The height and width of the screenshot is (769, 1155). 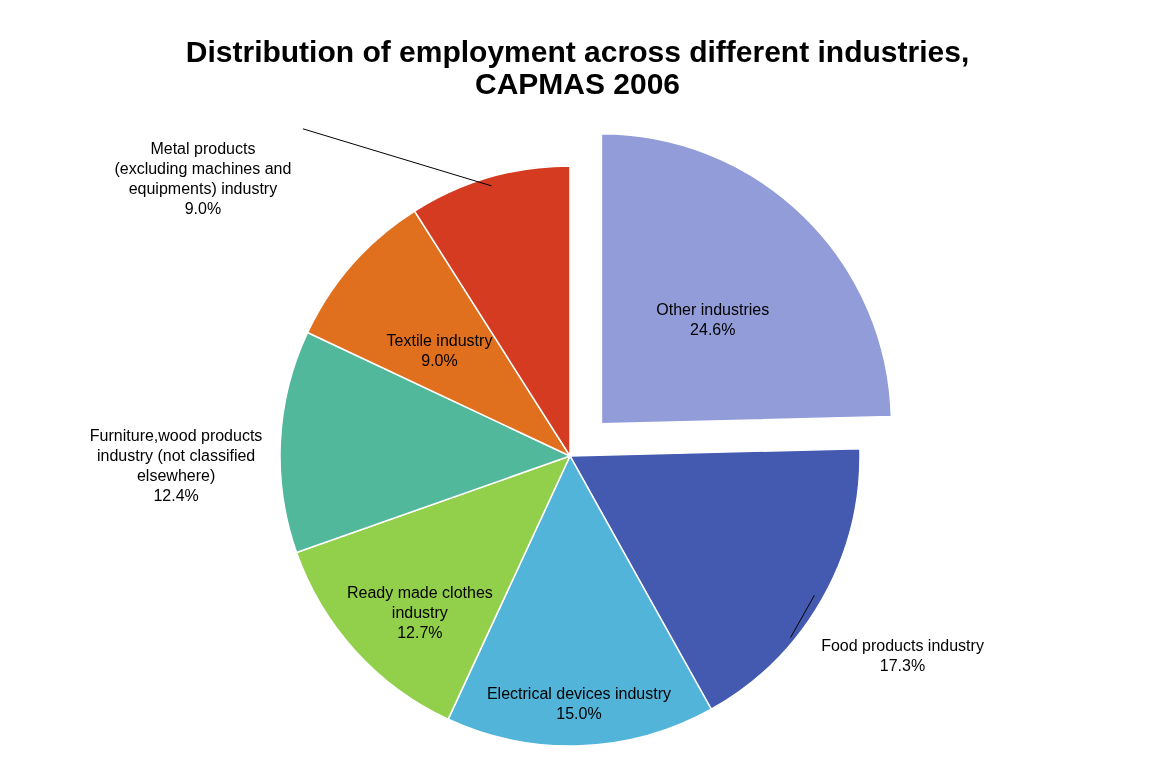 What do you see at coordinates (713, 309) in the screenshot?
I see `slice-label: Other industries` at bounding box center [713, 309].